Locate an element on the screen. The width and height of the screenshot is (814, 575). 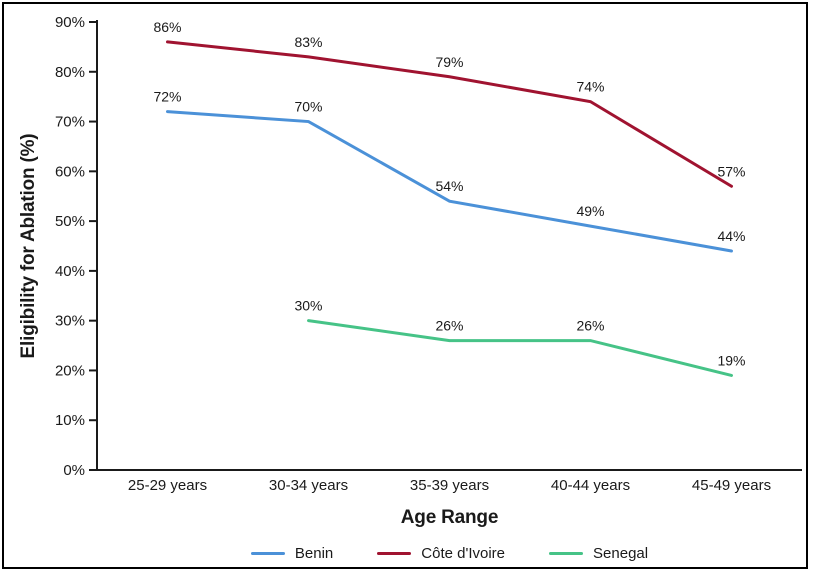
legend-swatch-senegal is located at coordinates (566, 553).